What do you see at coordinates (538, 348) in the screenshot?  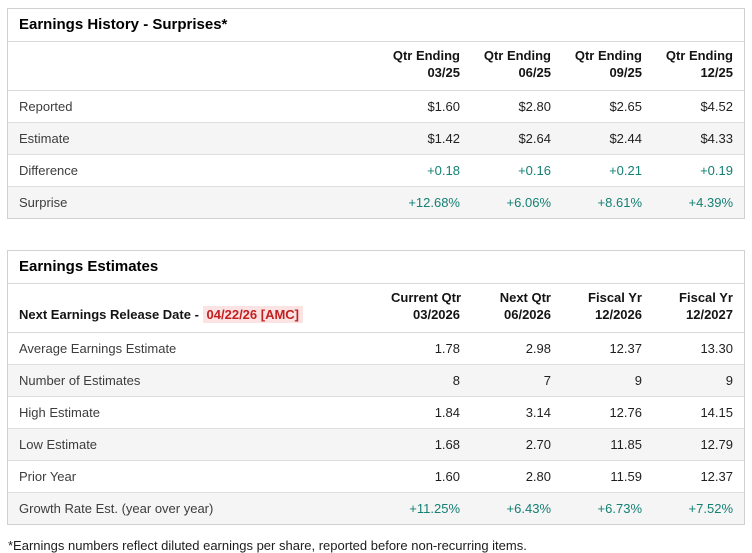 I see `cell-value: 2.98` at bounding box center [538, 348].